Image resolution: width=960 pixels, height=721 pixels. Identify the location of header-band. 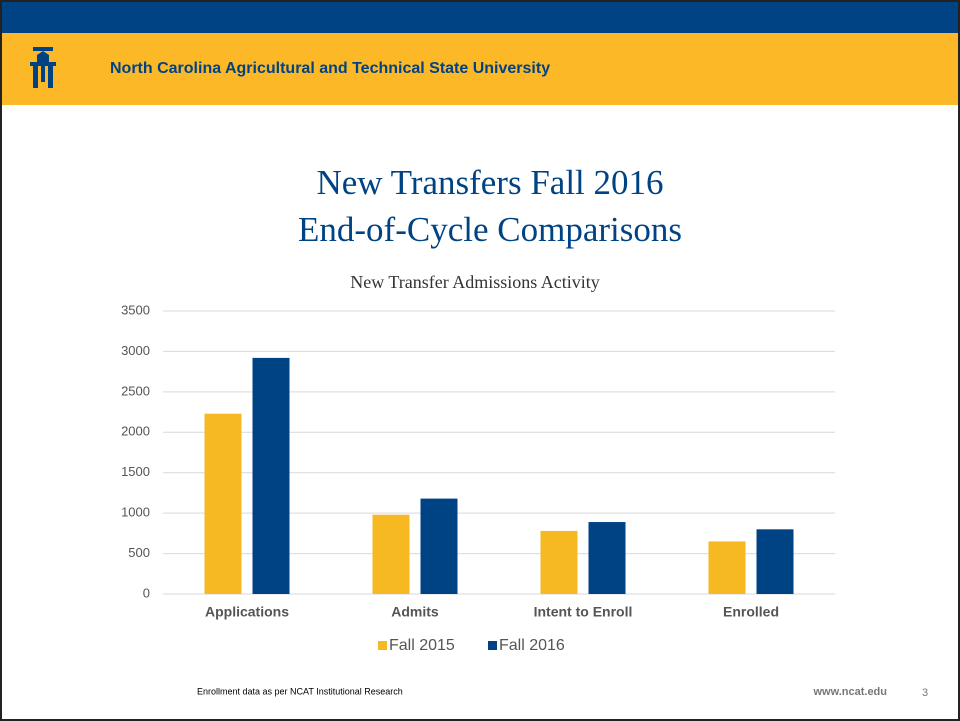
(480, 69).